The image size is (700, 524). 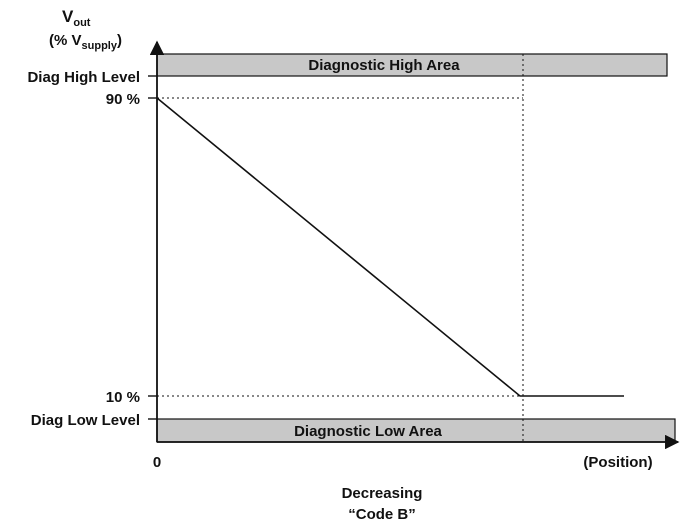 I want to click on x-caption-decreasing: Decreasing, so click(x=382, y=493).